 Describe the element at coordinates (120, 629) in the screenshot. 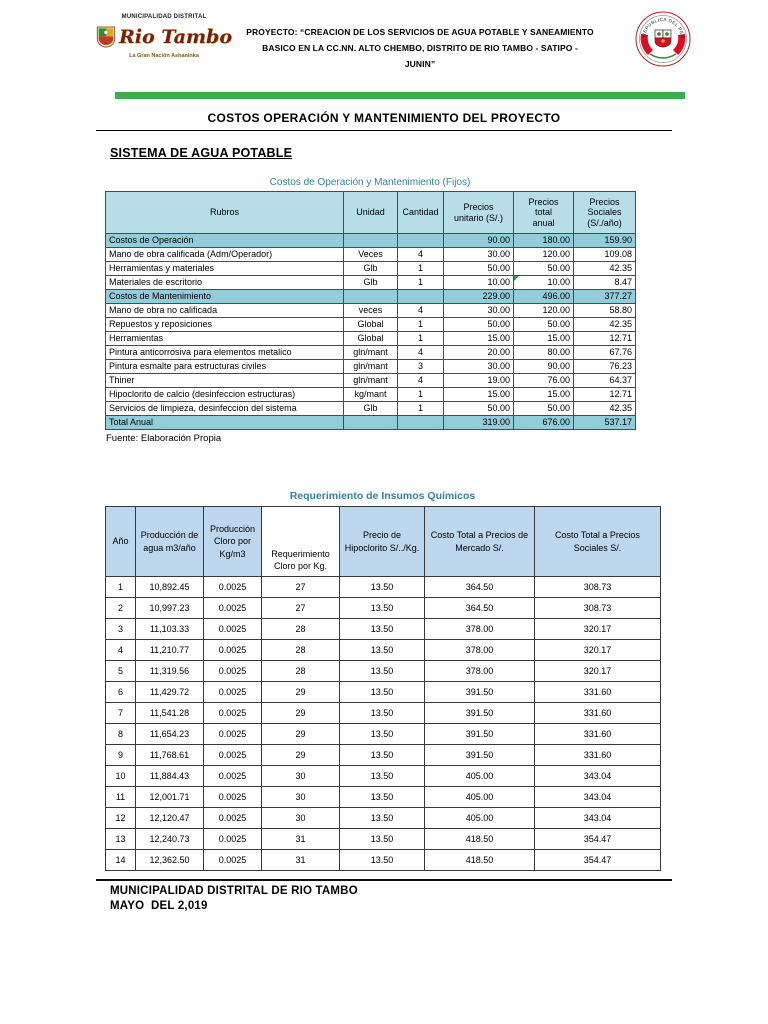

I see `table2-cell: 3` at that location.